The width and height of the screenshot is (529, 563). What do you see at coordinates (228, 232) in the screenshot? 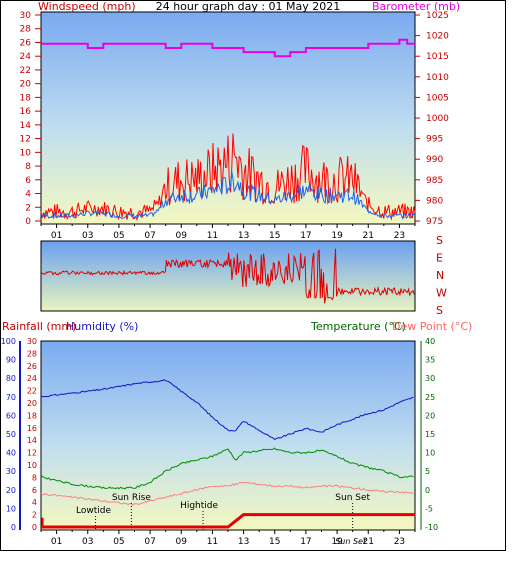
I see `top-x-ticks: 01 03 05 07 09 11 13 15 17 19 21 23` at bounding box center [228, 232].